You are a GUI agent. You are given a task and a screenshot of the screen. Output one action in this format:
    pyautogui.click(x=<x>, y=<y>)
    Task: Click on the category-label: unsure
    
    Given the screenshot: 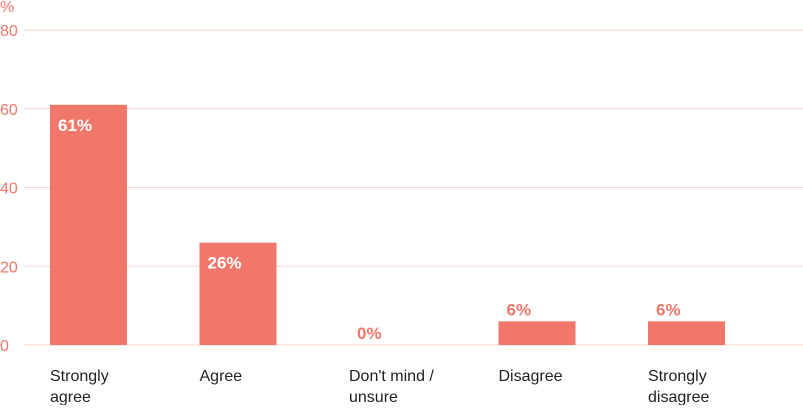 What is the action you would take?
    pyautogui.click(x=373, y=397)
    